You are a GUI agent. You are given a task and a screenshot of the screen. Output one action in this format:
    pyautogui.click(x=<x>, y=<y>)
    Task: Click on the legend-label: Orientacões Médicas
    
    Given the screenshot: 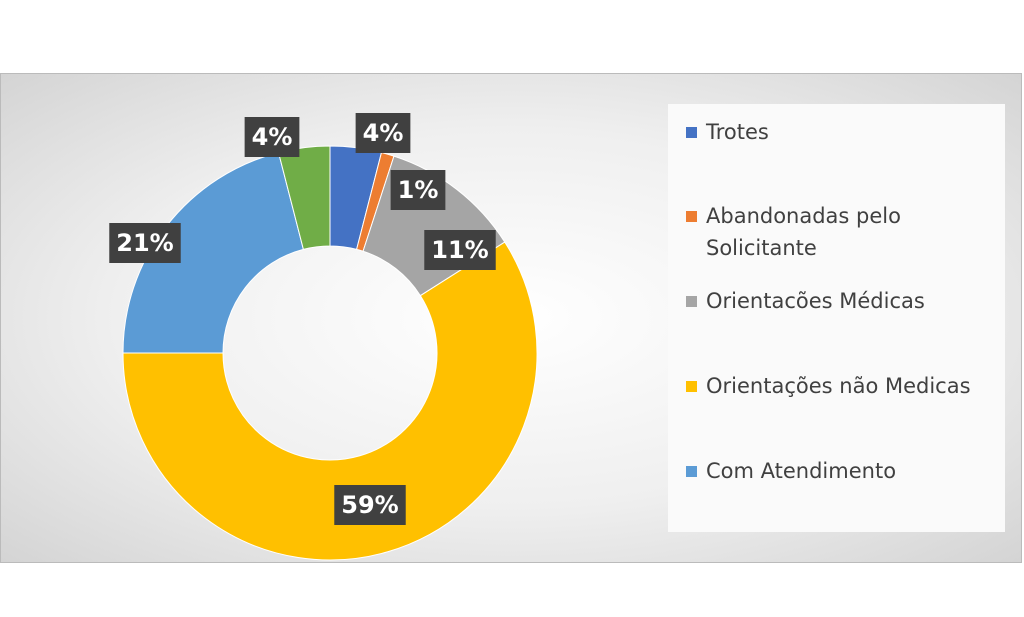 What is the action you would take?
    pyautogui.click(x=815, y=301)
    